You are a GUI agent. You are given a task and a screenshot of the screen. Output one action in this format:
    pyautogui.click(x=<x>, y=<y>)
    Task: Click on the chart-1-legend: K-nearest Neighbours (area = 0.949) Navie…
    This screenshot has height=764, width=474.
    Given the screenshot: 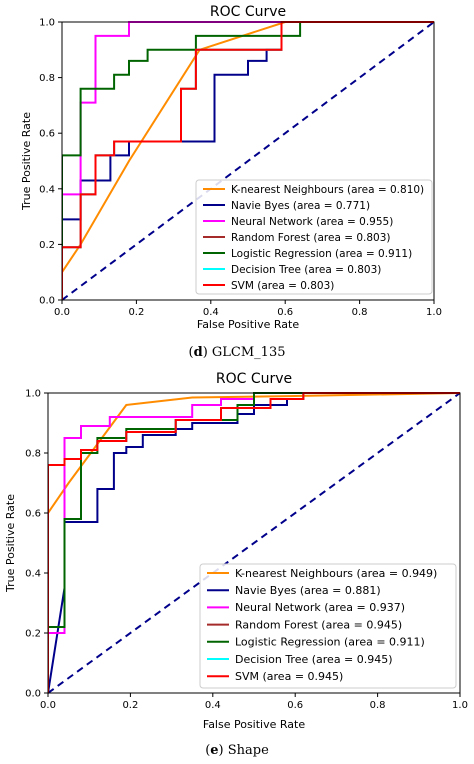 What is the action you would take?
    pyautogui.click(x=328, y=626)
    